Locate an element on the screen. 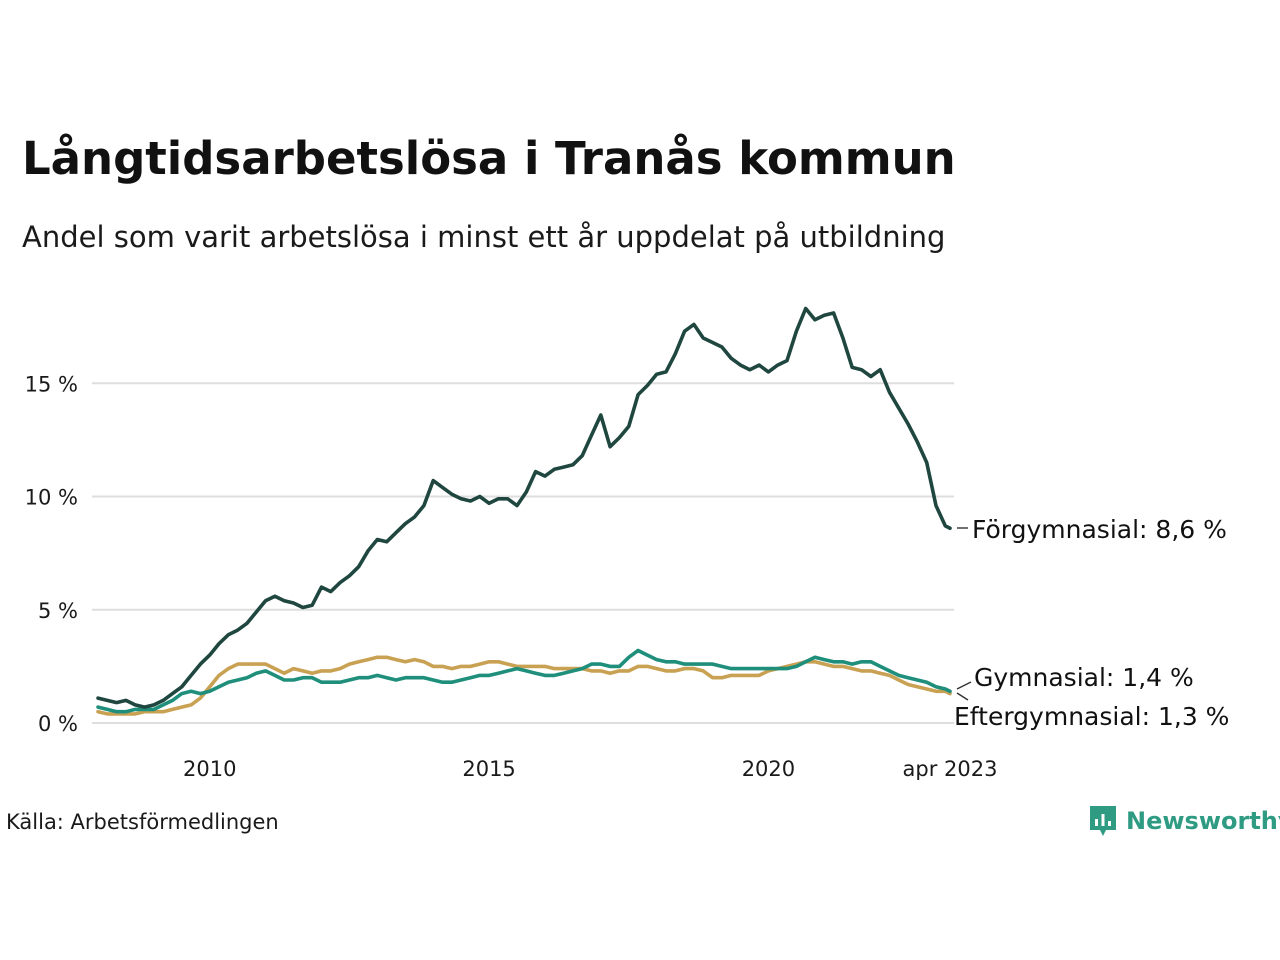  x-axis-labels: 2010 2015 2020 apr 2023 is located at coordinates (590, 768).